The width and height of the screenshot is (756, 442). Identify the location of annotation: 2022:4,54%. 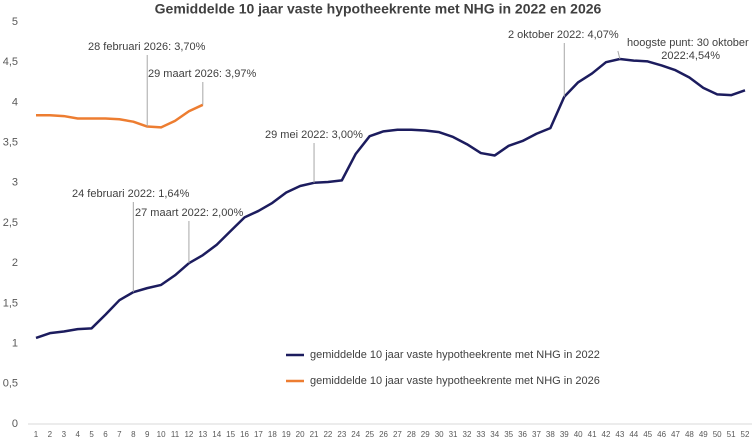
(690, 56).